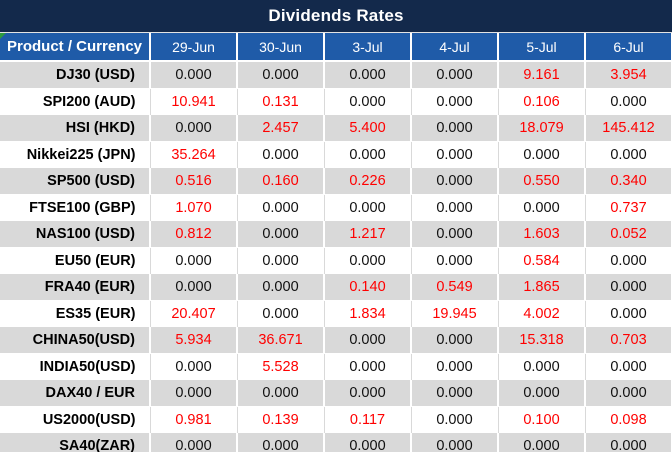  I want to click on column-header-product: Product / Currency, so click(75, 47).